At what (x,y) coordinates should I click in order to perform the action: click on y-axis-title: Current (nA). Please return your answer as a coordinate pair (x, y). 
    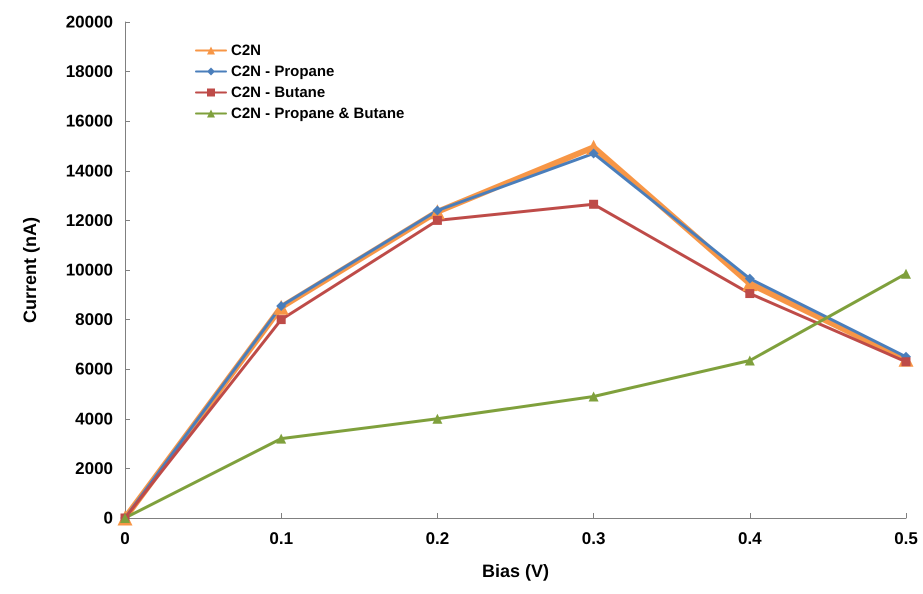
    Looking at the image, I should click on (30, 270).